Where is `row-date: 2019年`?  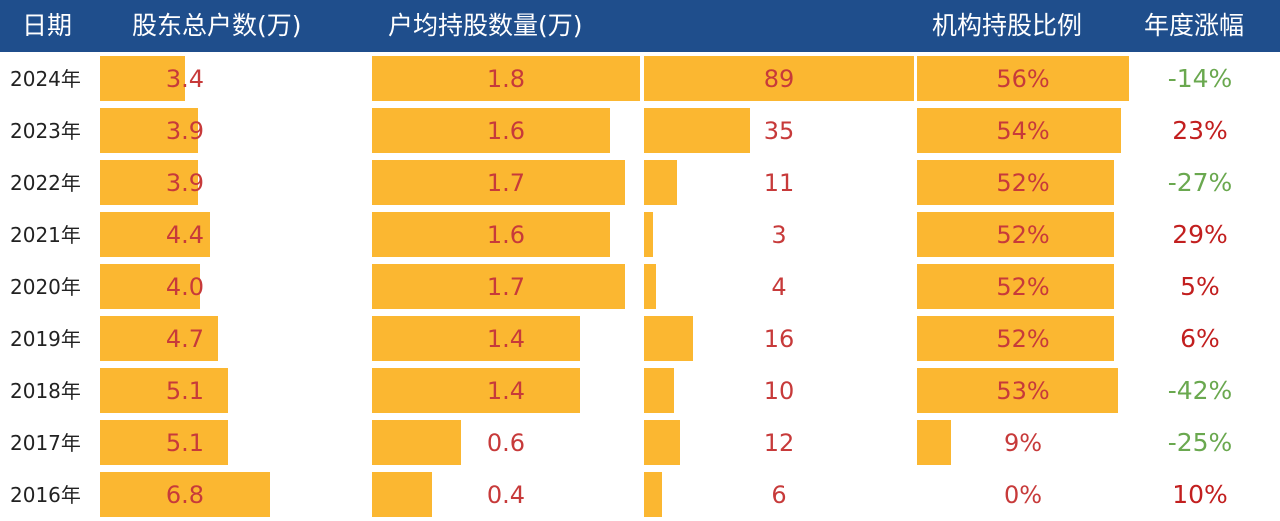
row-date: 2019年 is located at coordinates (45, 339).